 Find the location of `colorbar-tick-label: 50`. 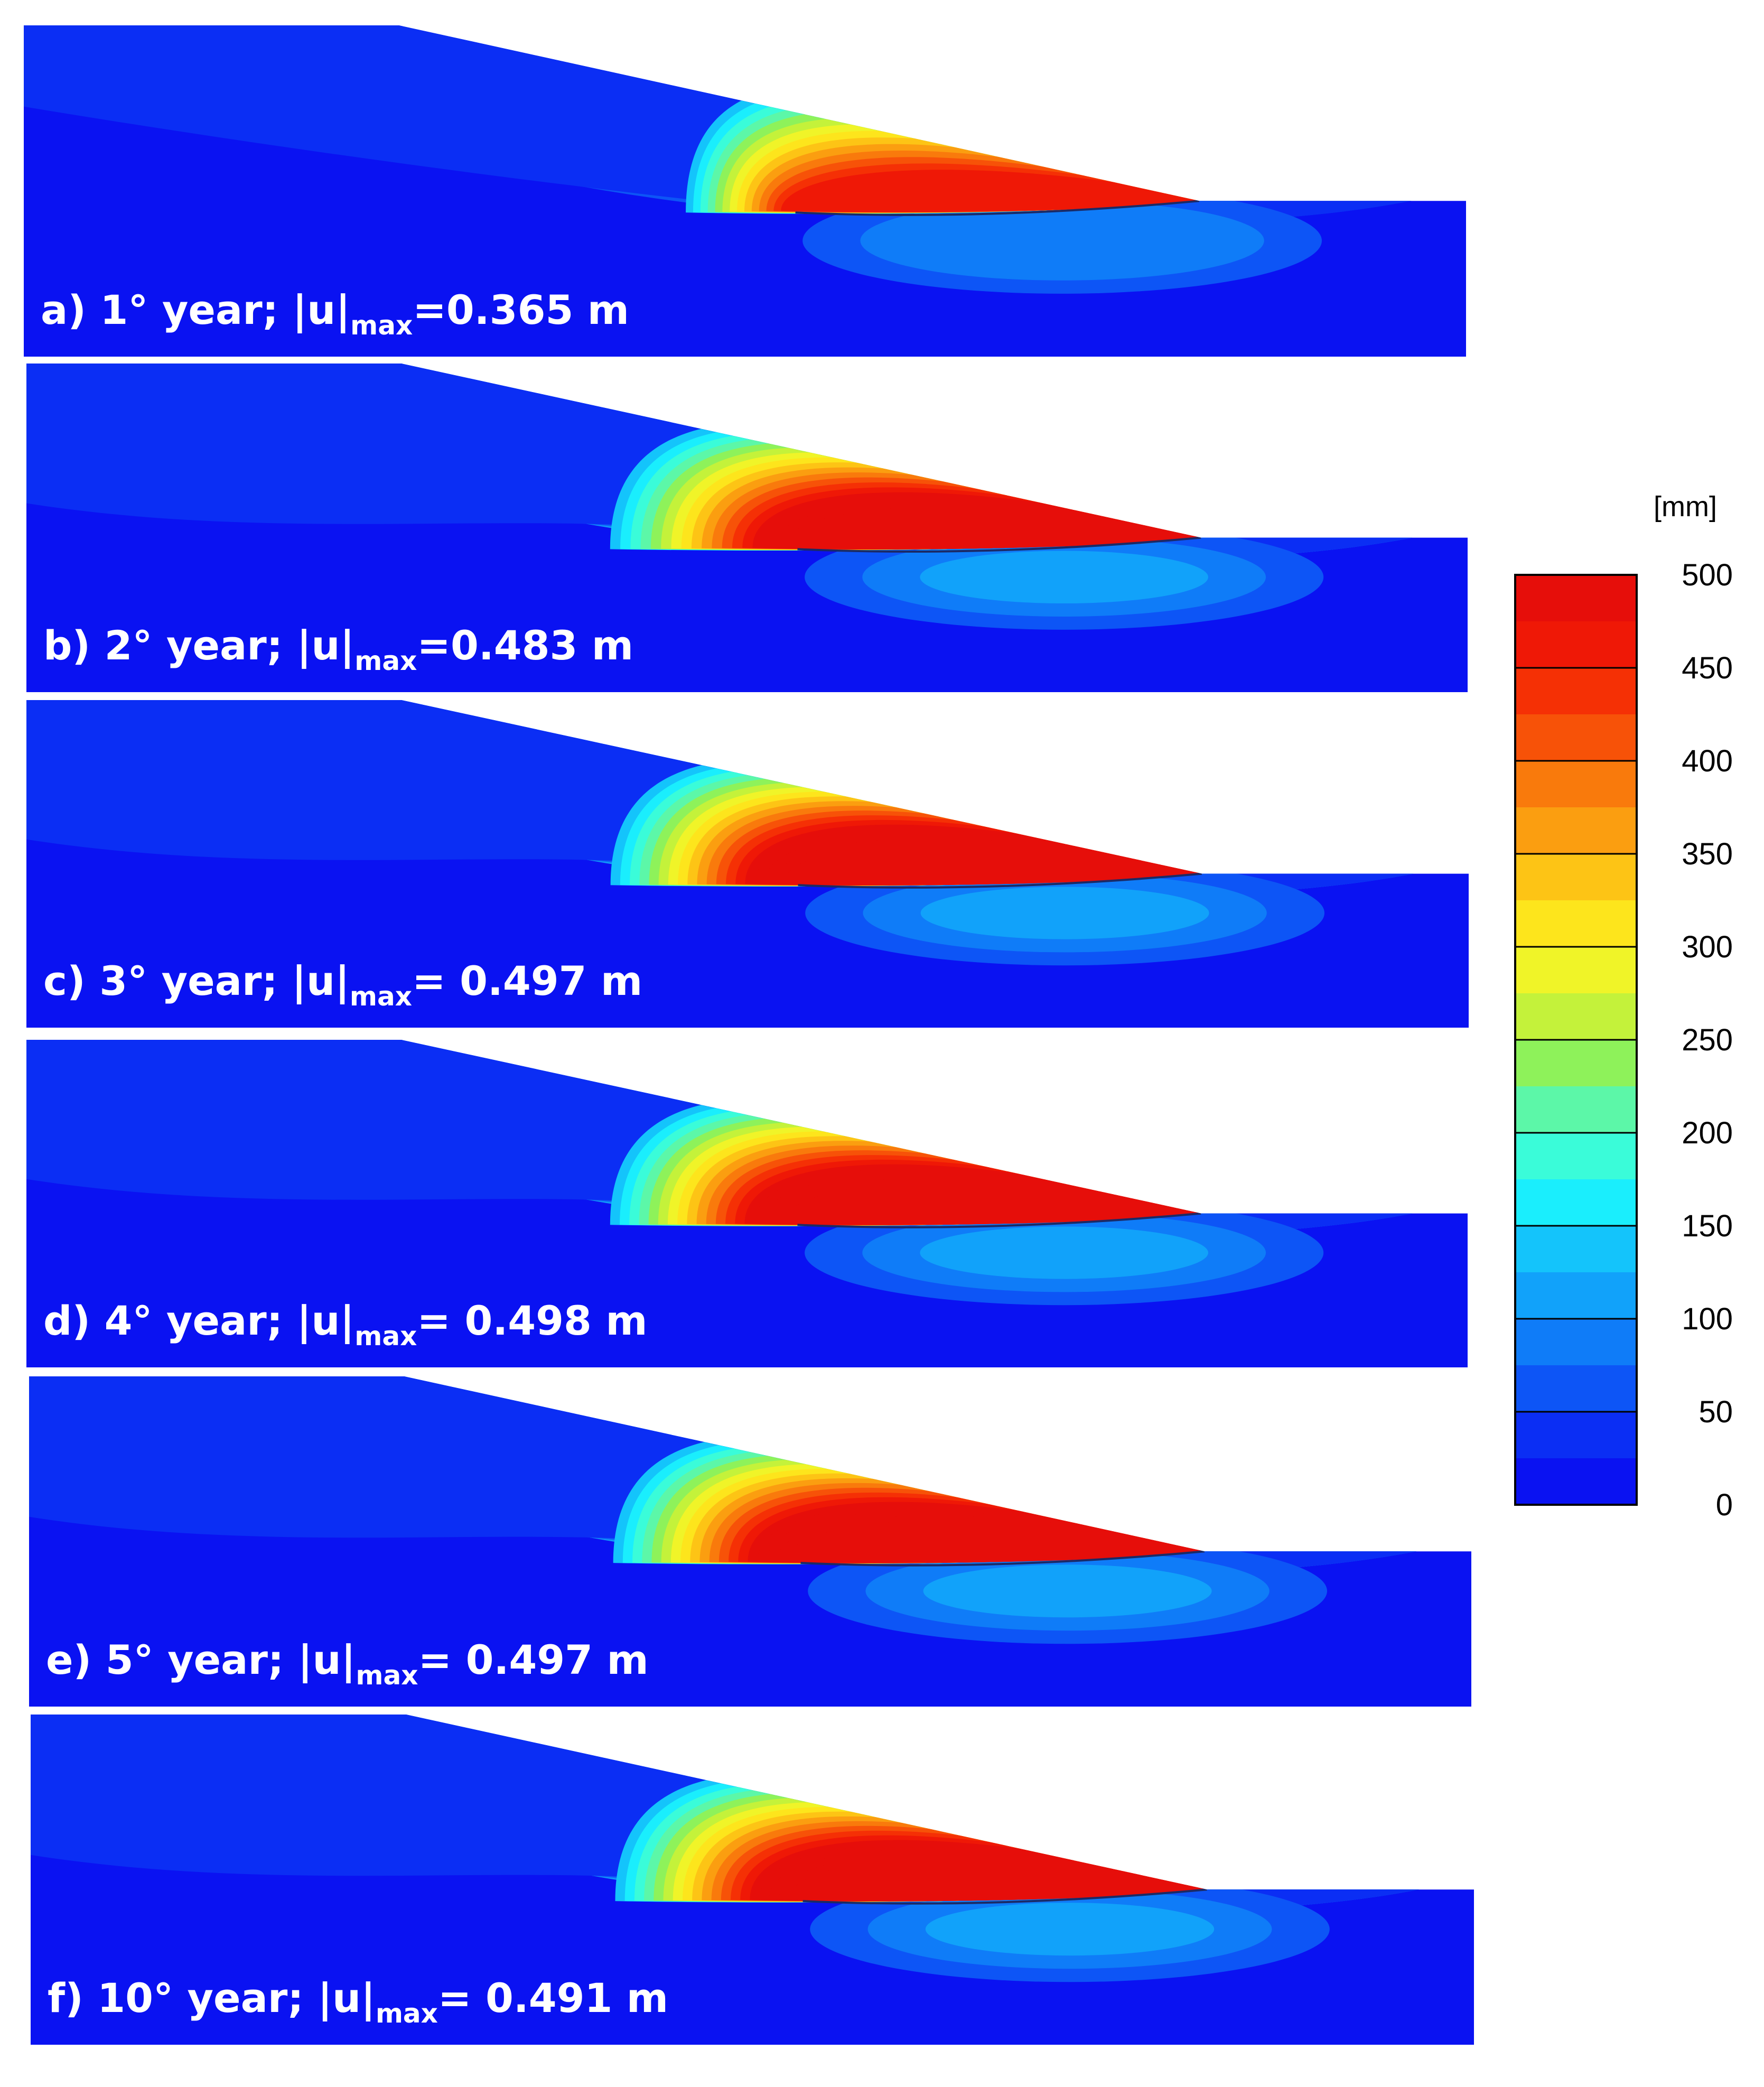

colorbar-tick-label: 50 is located at coordinates (1715, 1412).